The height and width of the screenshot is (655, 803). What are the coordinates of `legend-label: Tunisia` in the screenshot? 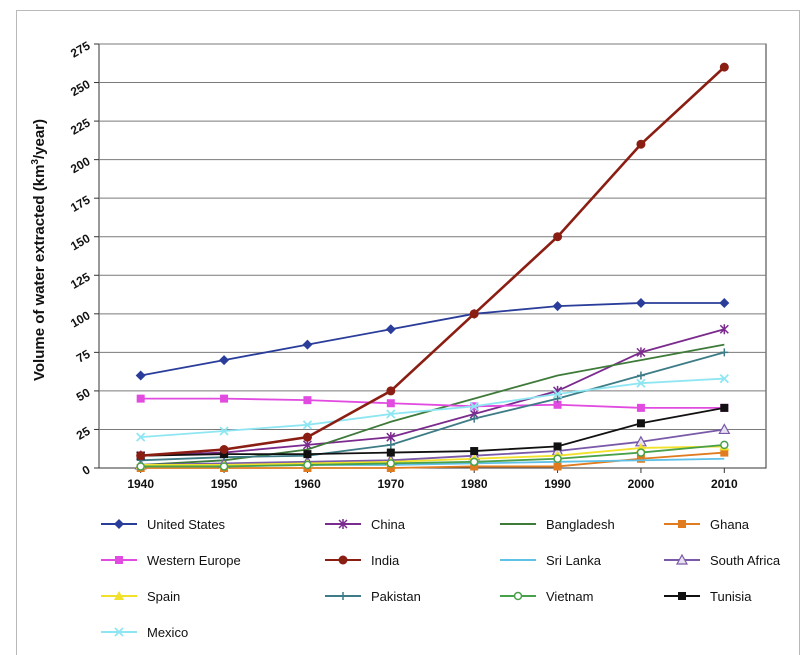 It's located at (731, 596).